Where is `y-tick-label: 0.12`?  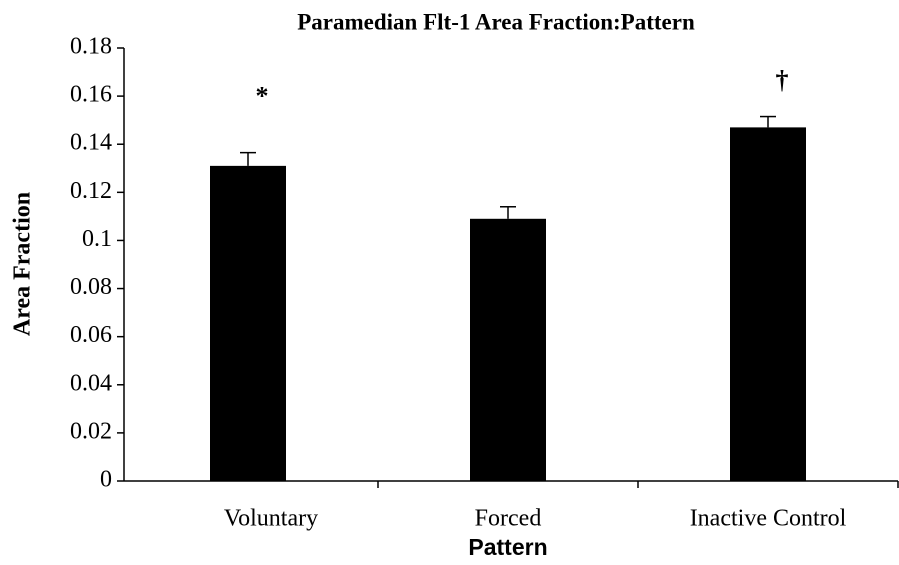 y-tick-label: 0.12 is located at coordinates (91, 191).